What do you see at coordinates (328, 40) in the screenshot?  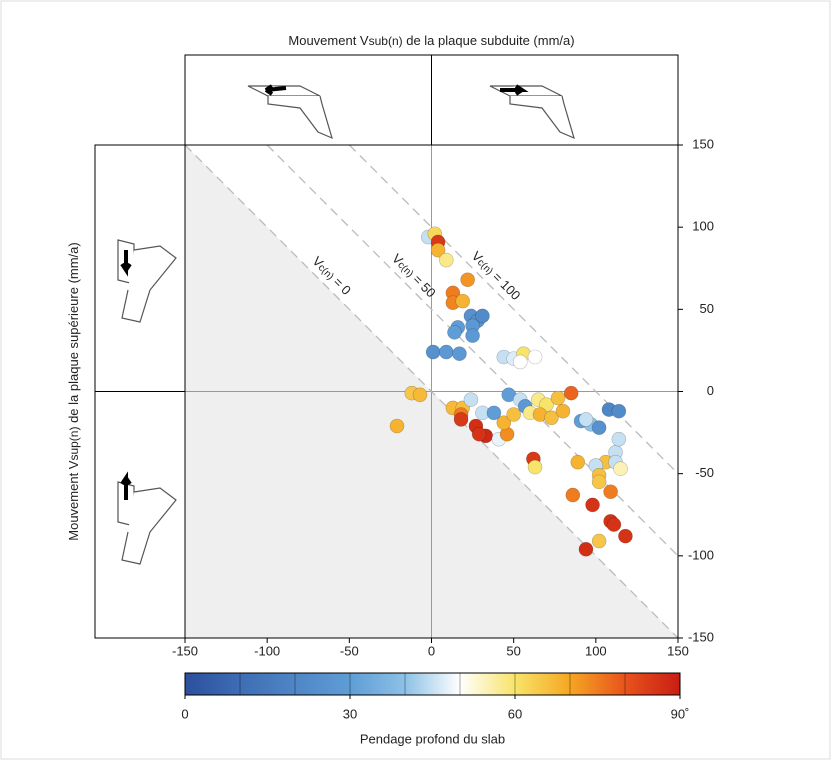 I see `chart-title-part: Mouvement V` at bounding box center [328, 40].